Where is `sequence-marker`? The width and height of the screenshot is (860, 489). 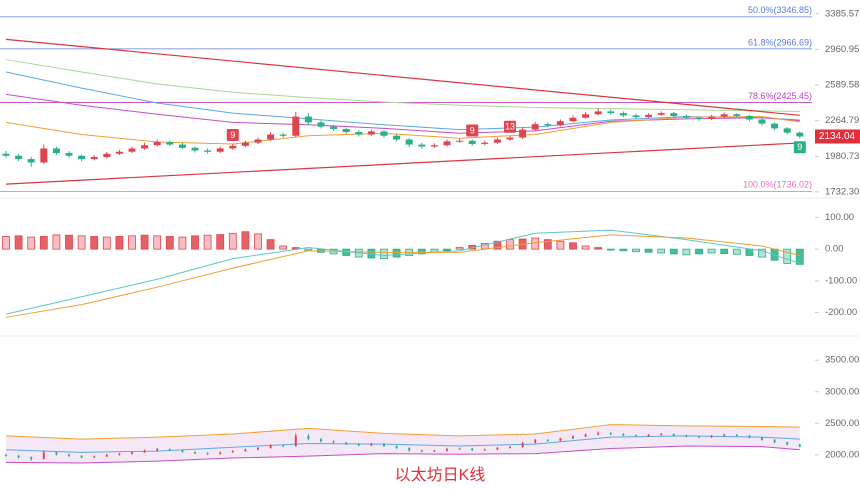 sequence-marker is located at coordinates (510, 126).